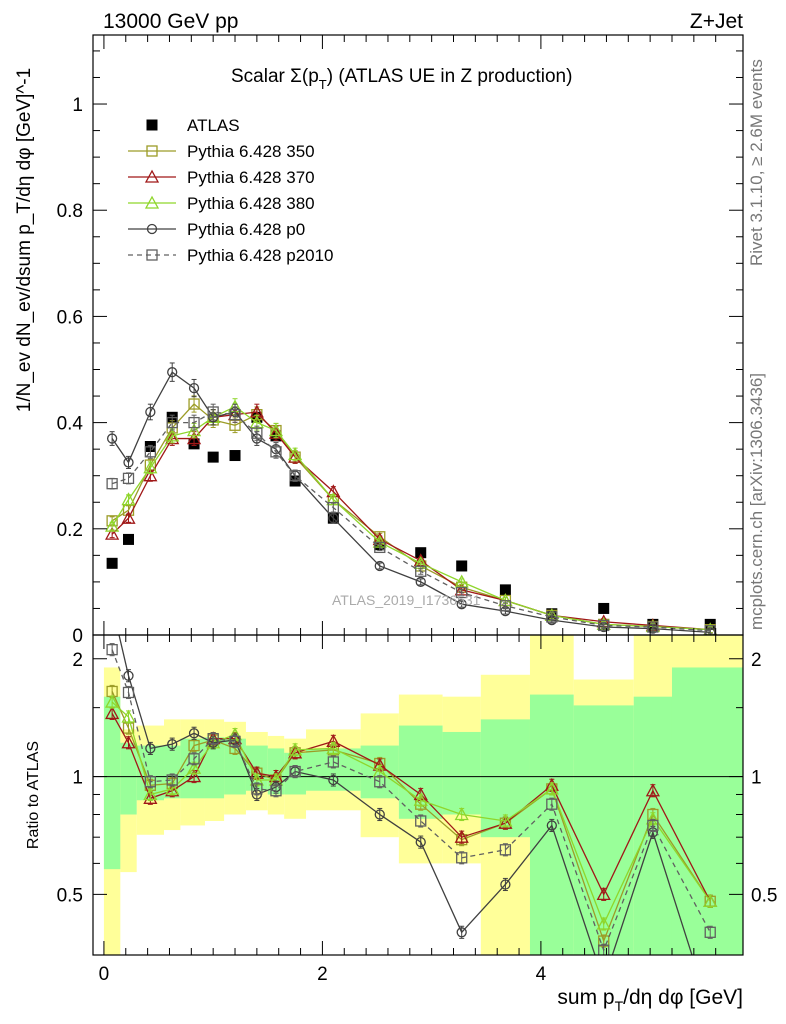 The height and width of the screenshot is (1024, 786). What do you see at coordinates (70, 530) in the screenshot?
I see `y-tick-label: 0.2` at bounding box center [70, 530].